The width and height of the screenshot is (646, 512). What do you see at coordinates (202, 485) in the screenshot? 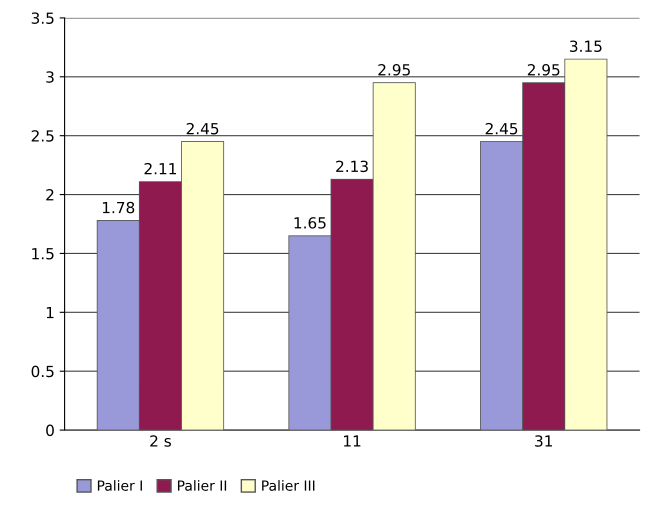
I see `legend-label: Palier II` at bounding box center [202, 485].